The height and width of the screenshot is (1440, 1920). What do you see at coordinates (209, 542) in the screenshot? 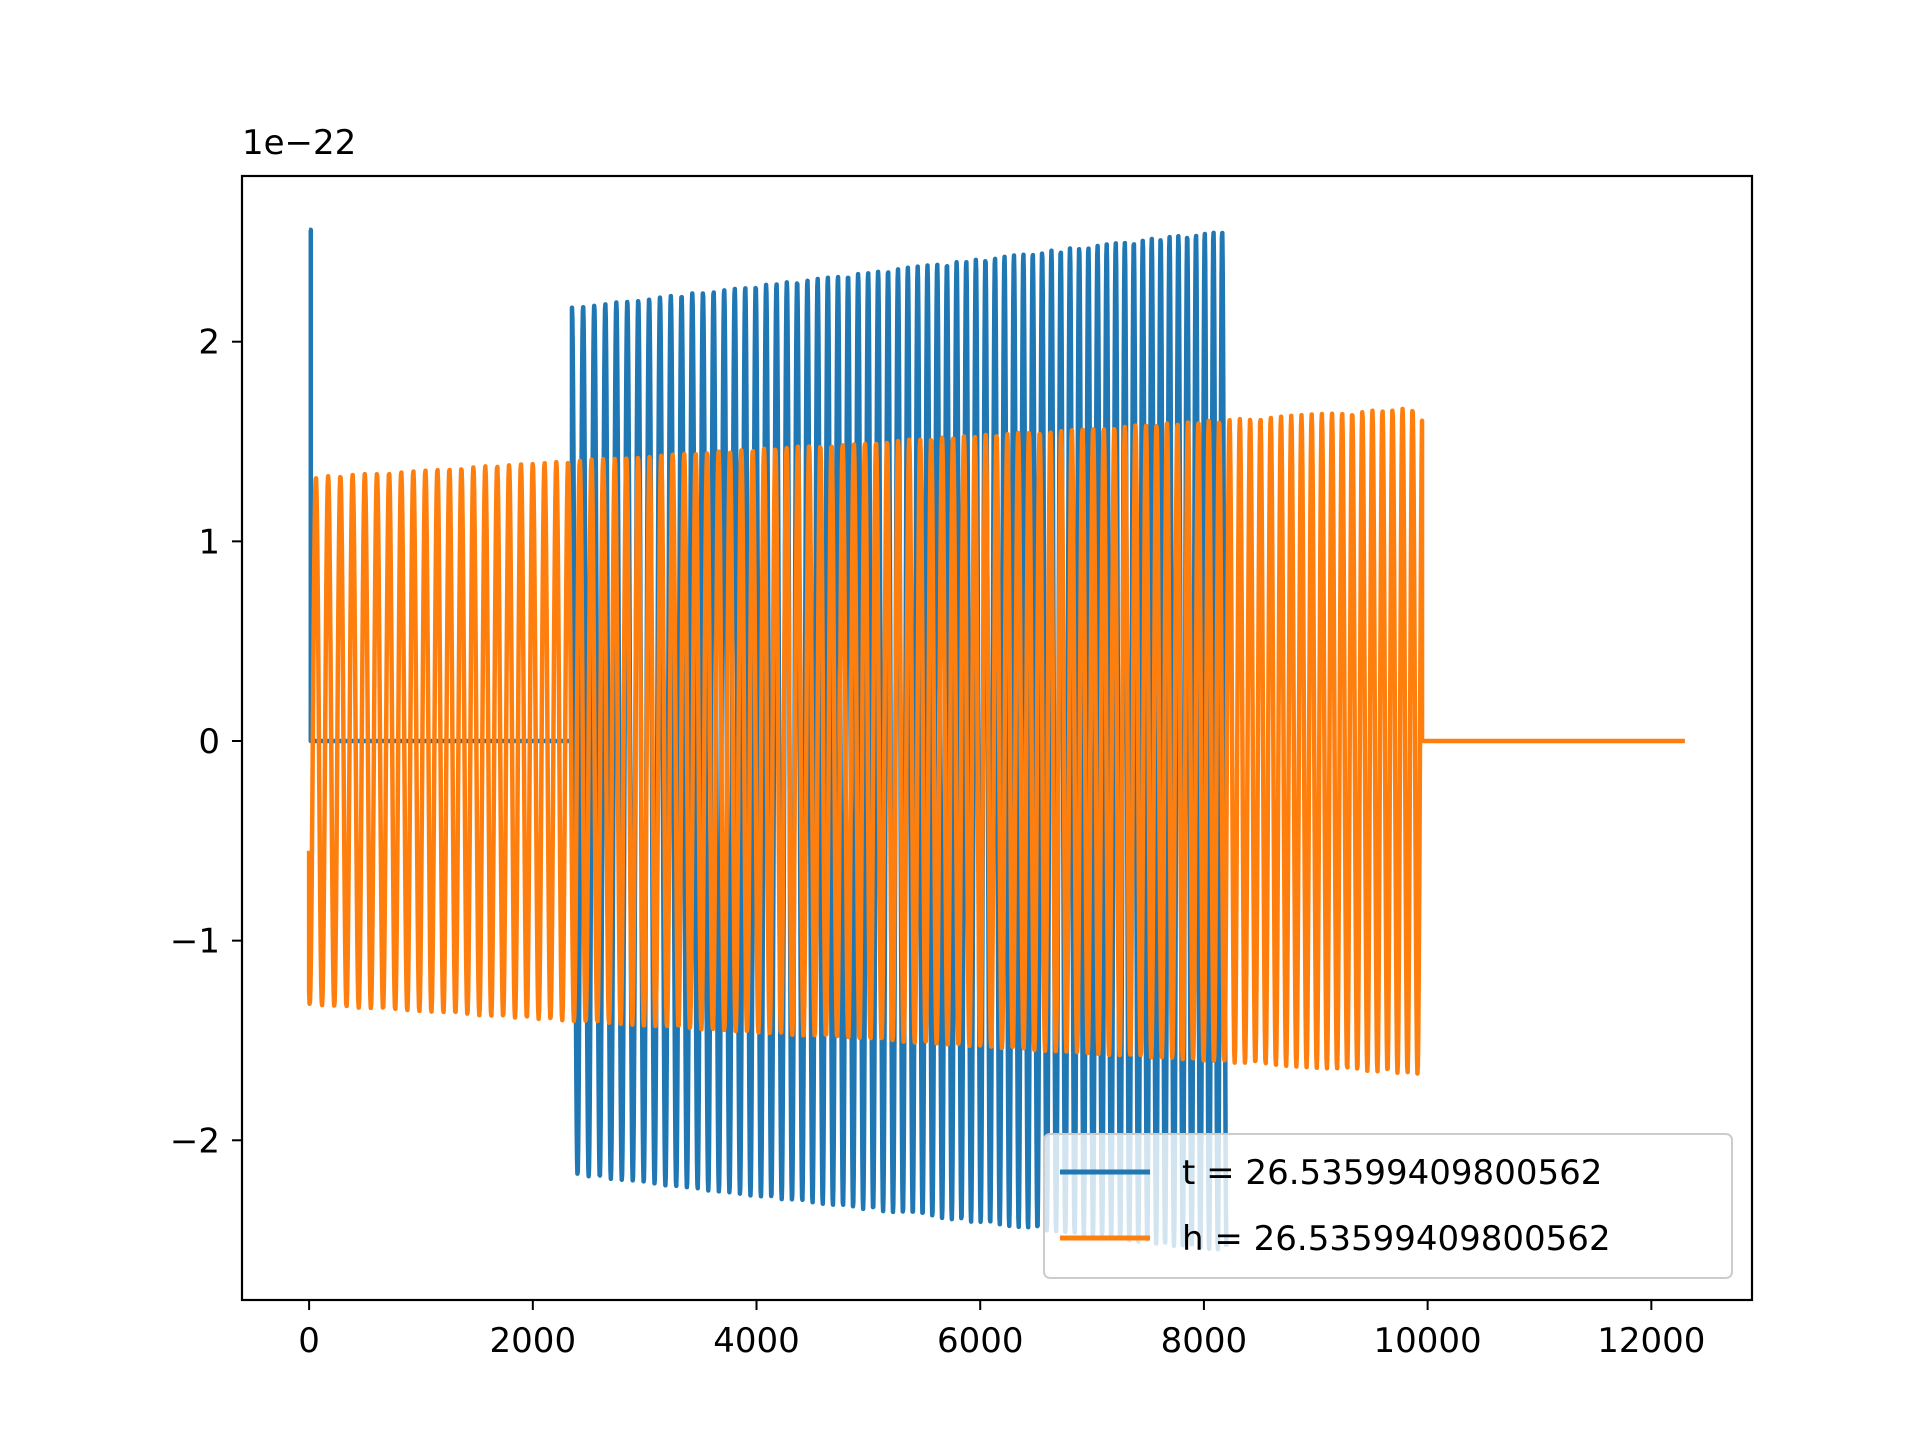
I see `y-tick-label: 1` at bounding box center [209, 542].